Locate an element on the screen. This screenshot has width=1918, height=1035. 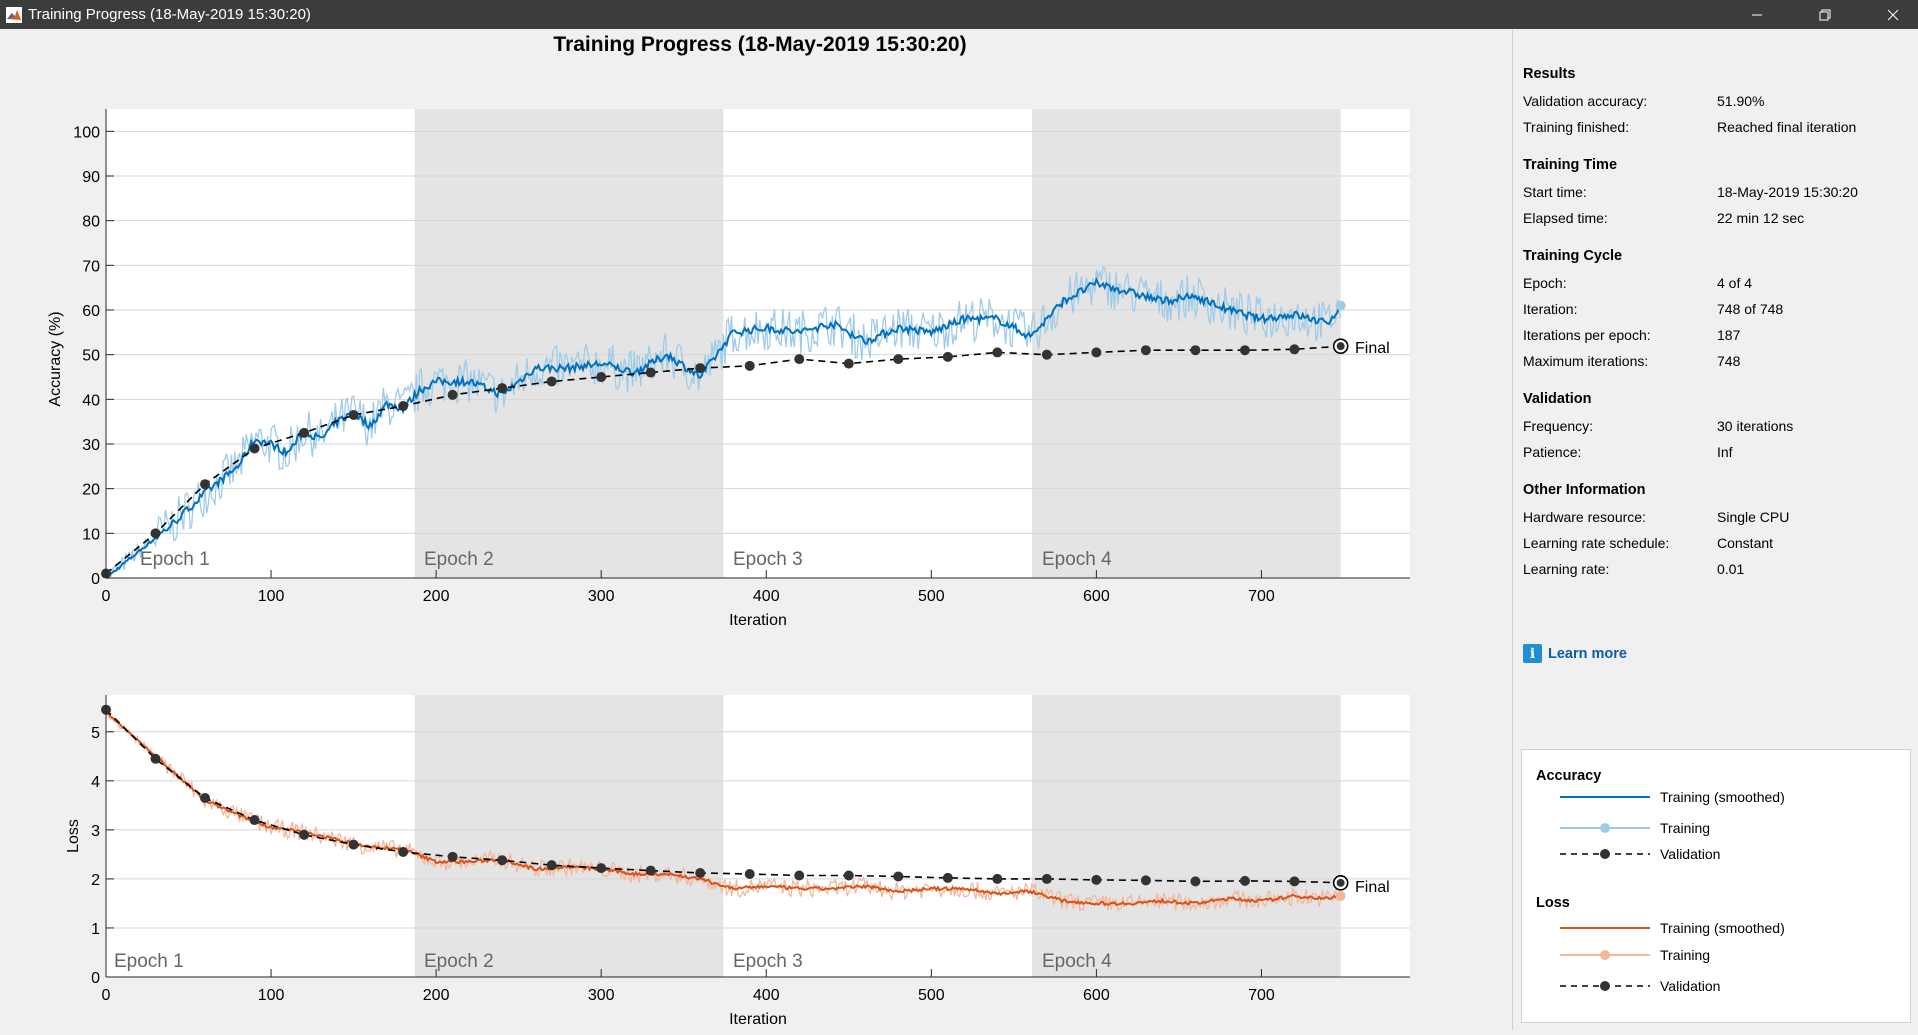
legend-loss-smoothed-label: Training (smoothed) is located at coordinates (1722, 928).